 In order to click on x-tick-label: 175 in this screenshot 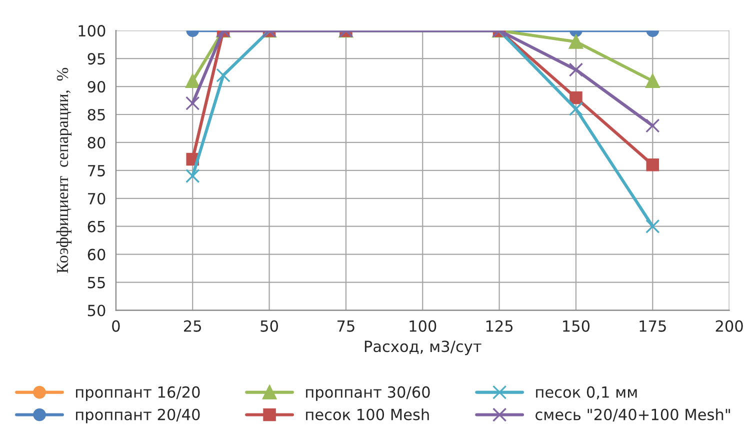, I will do `click(653, 326)`.